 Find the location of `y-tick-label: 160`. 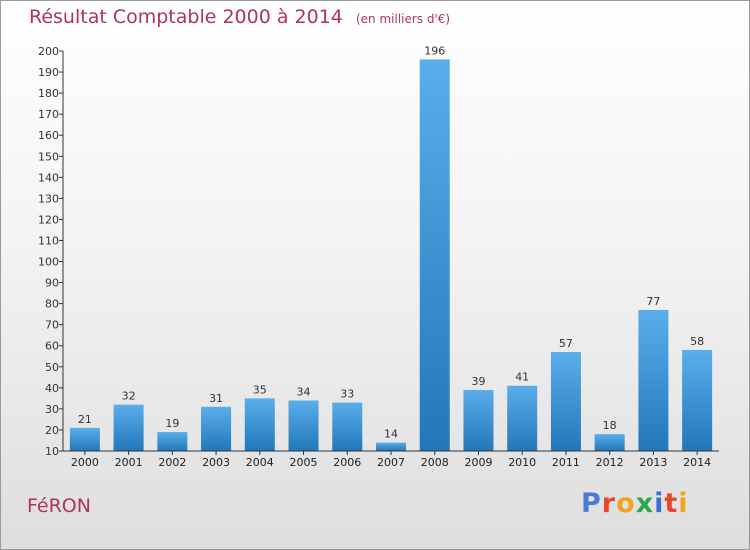

y-tick-label: 160 is located at coordinates (48, 135).